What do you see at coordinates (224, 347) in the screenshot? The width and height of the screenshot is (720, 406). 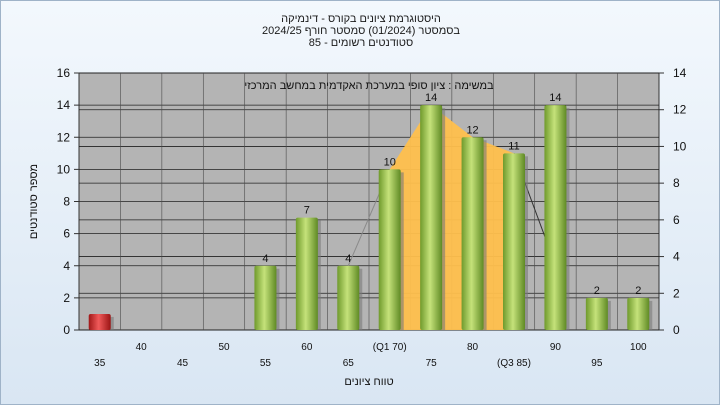 I see `x-tick-label: 50` at bounding box center [224, 347].